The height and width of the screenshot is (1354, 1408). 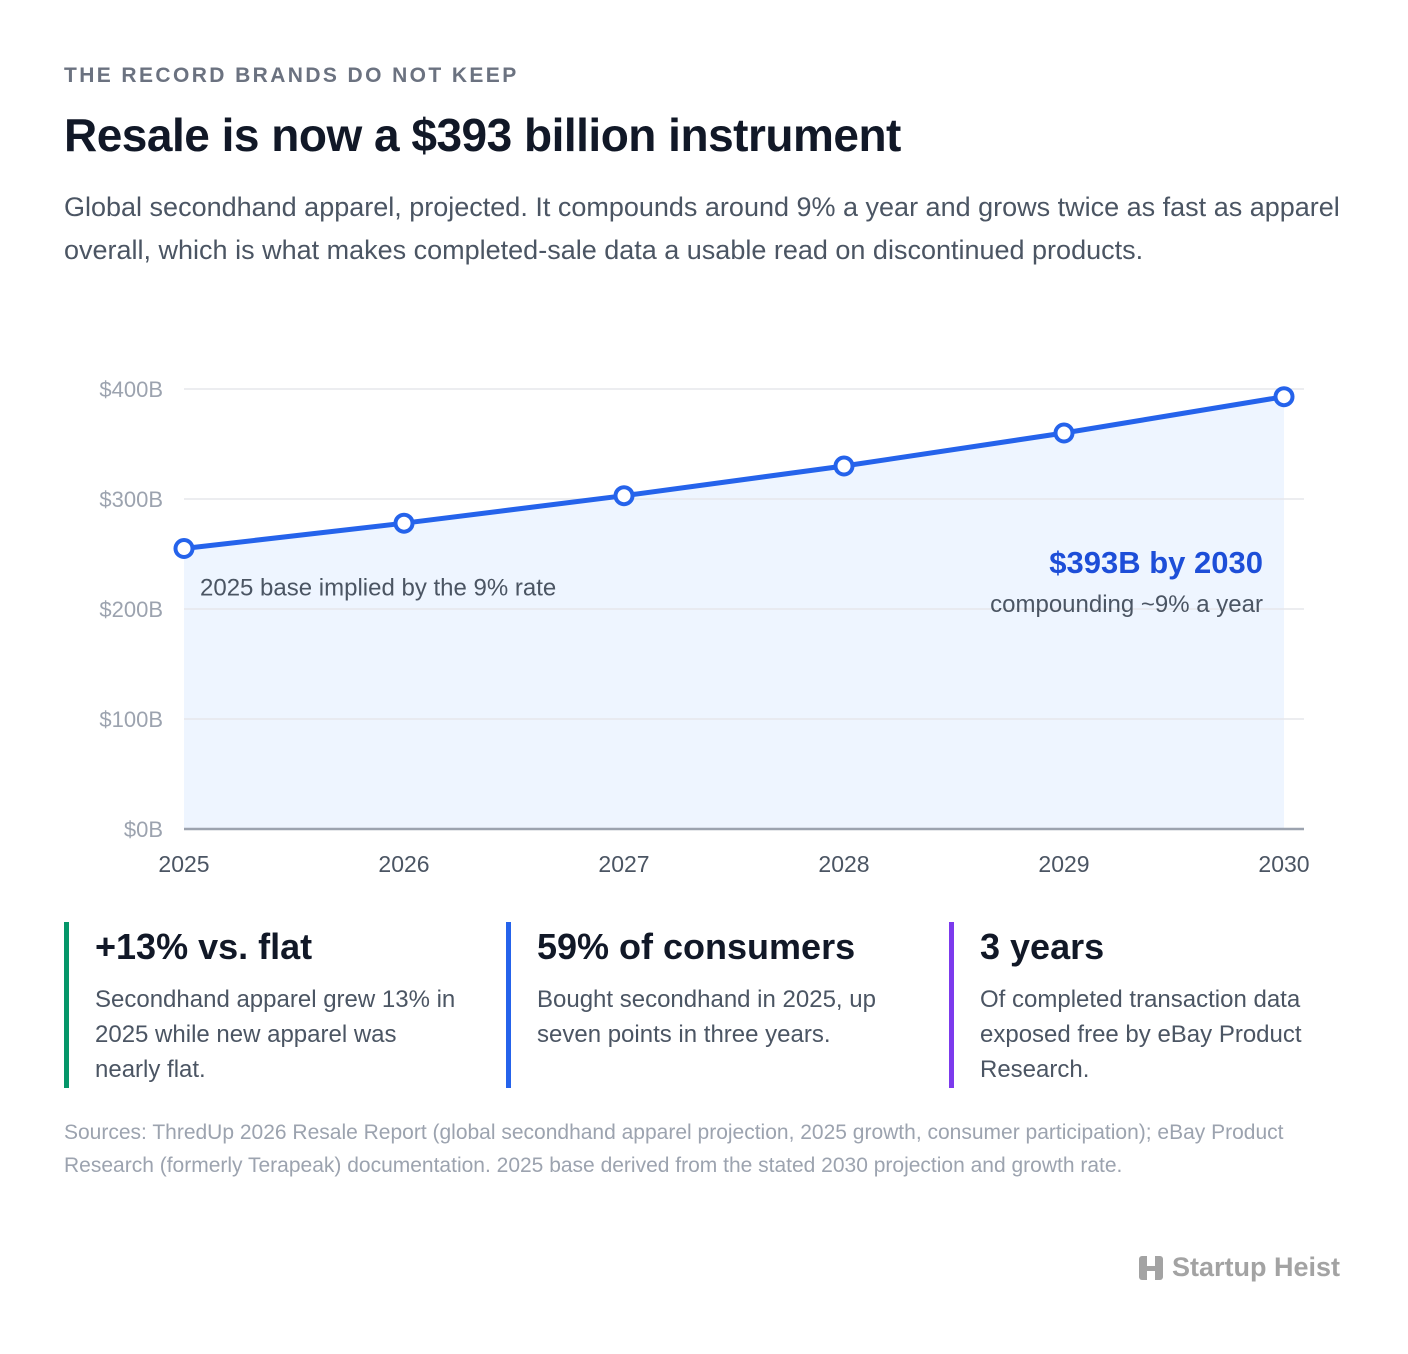 What do you see at coordinates (1063, 864) in the screenshot?
I see `x-tick-label: 2029` at bounding box center [1063, 864].